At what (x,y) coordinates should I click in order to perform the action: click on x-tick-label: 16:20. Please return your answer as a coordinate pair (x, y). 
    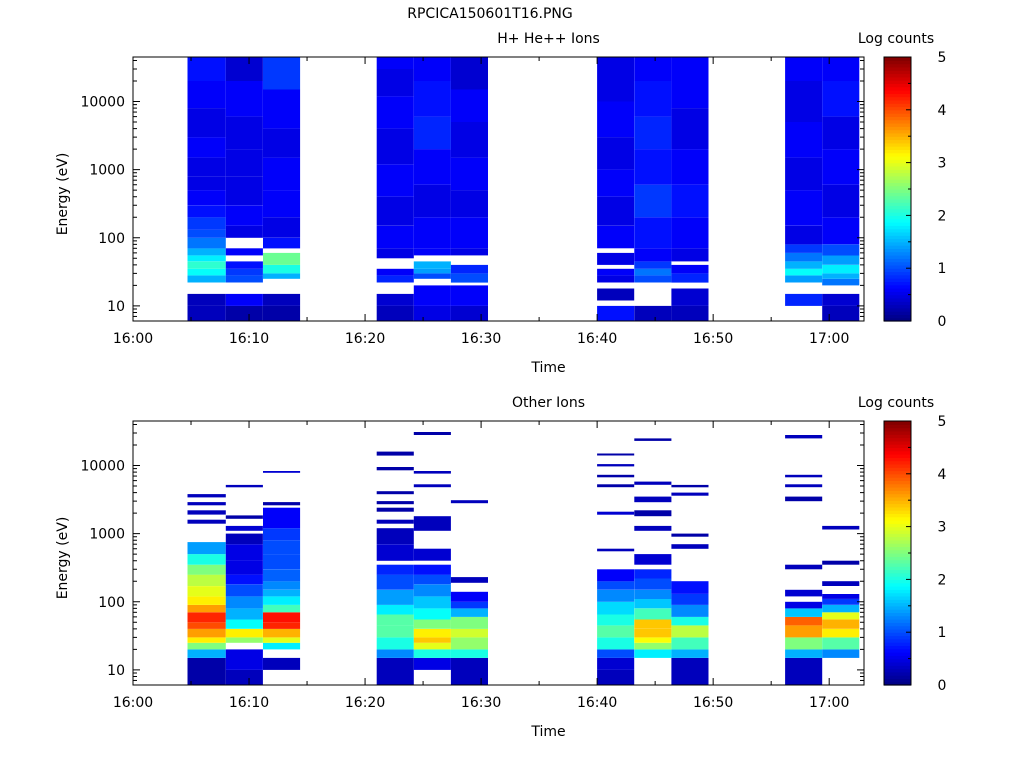
    Looking at the image, I should click on (365, 339).